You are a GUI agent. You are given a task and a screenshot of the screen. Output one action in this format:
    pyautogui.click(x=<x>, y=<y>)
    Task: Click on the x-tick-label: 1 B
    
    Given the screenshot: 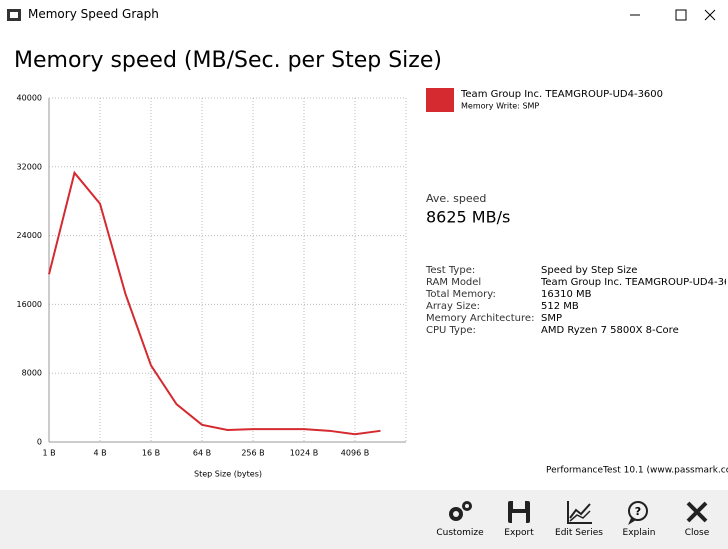 What is the action you would take?
    pyautogui.click(x=48, y=453)
    